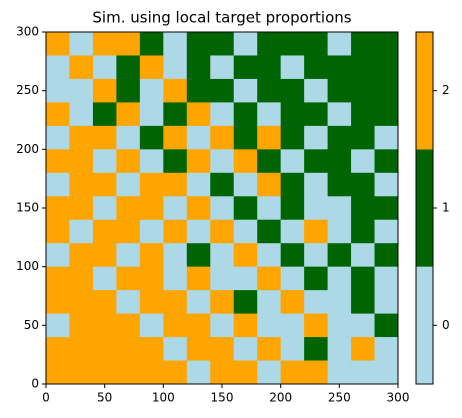 The image size is (462, 418). Describe the element at coordinates (424, 91) in the screenshot. I see `colorbar-segment` at that location.